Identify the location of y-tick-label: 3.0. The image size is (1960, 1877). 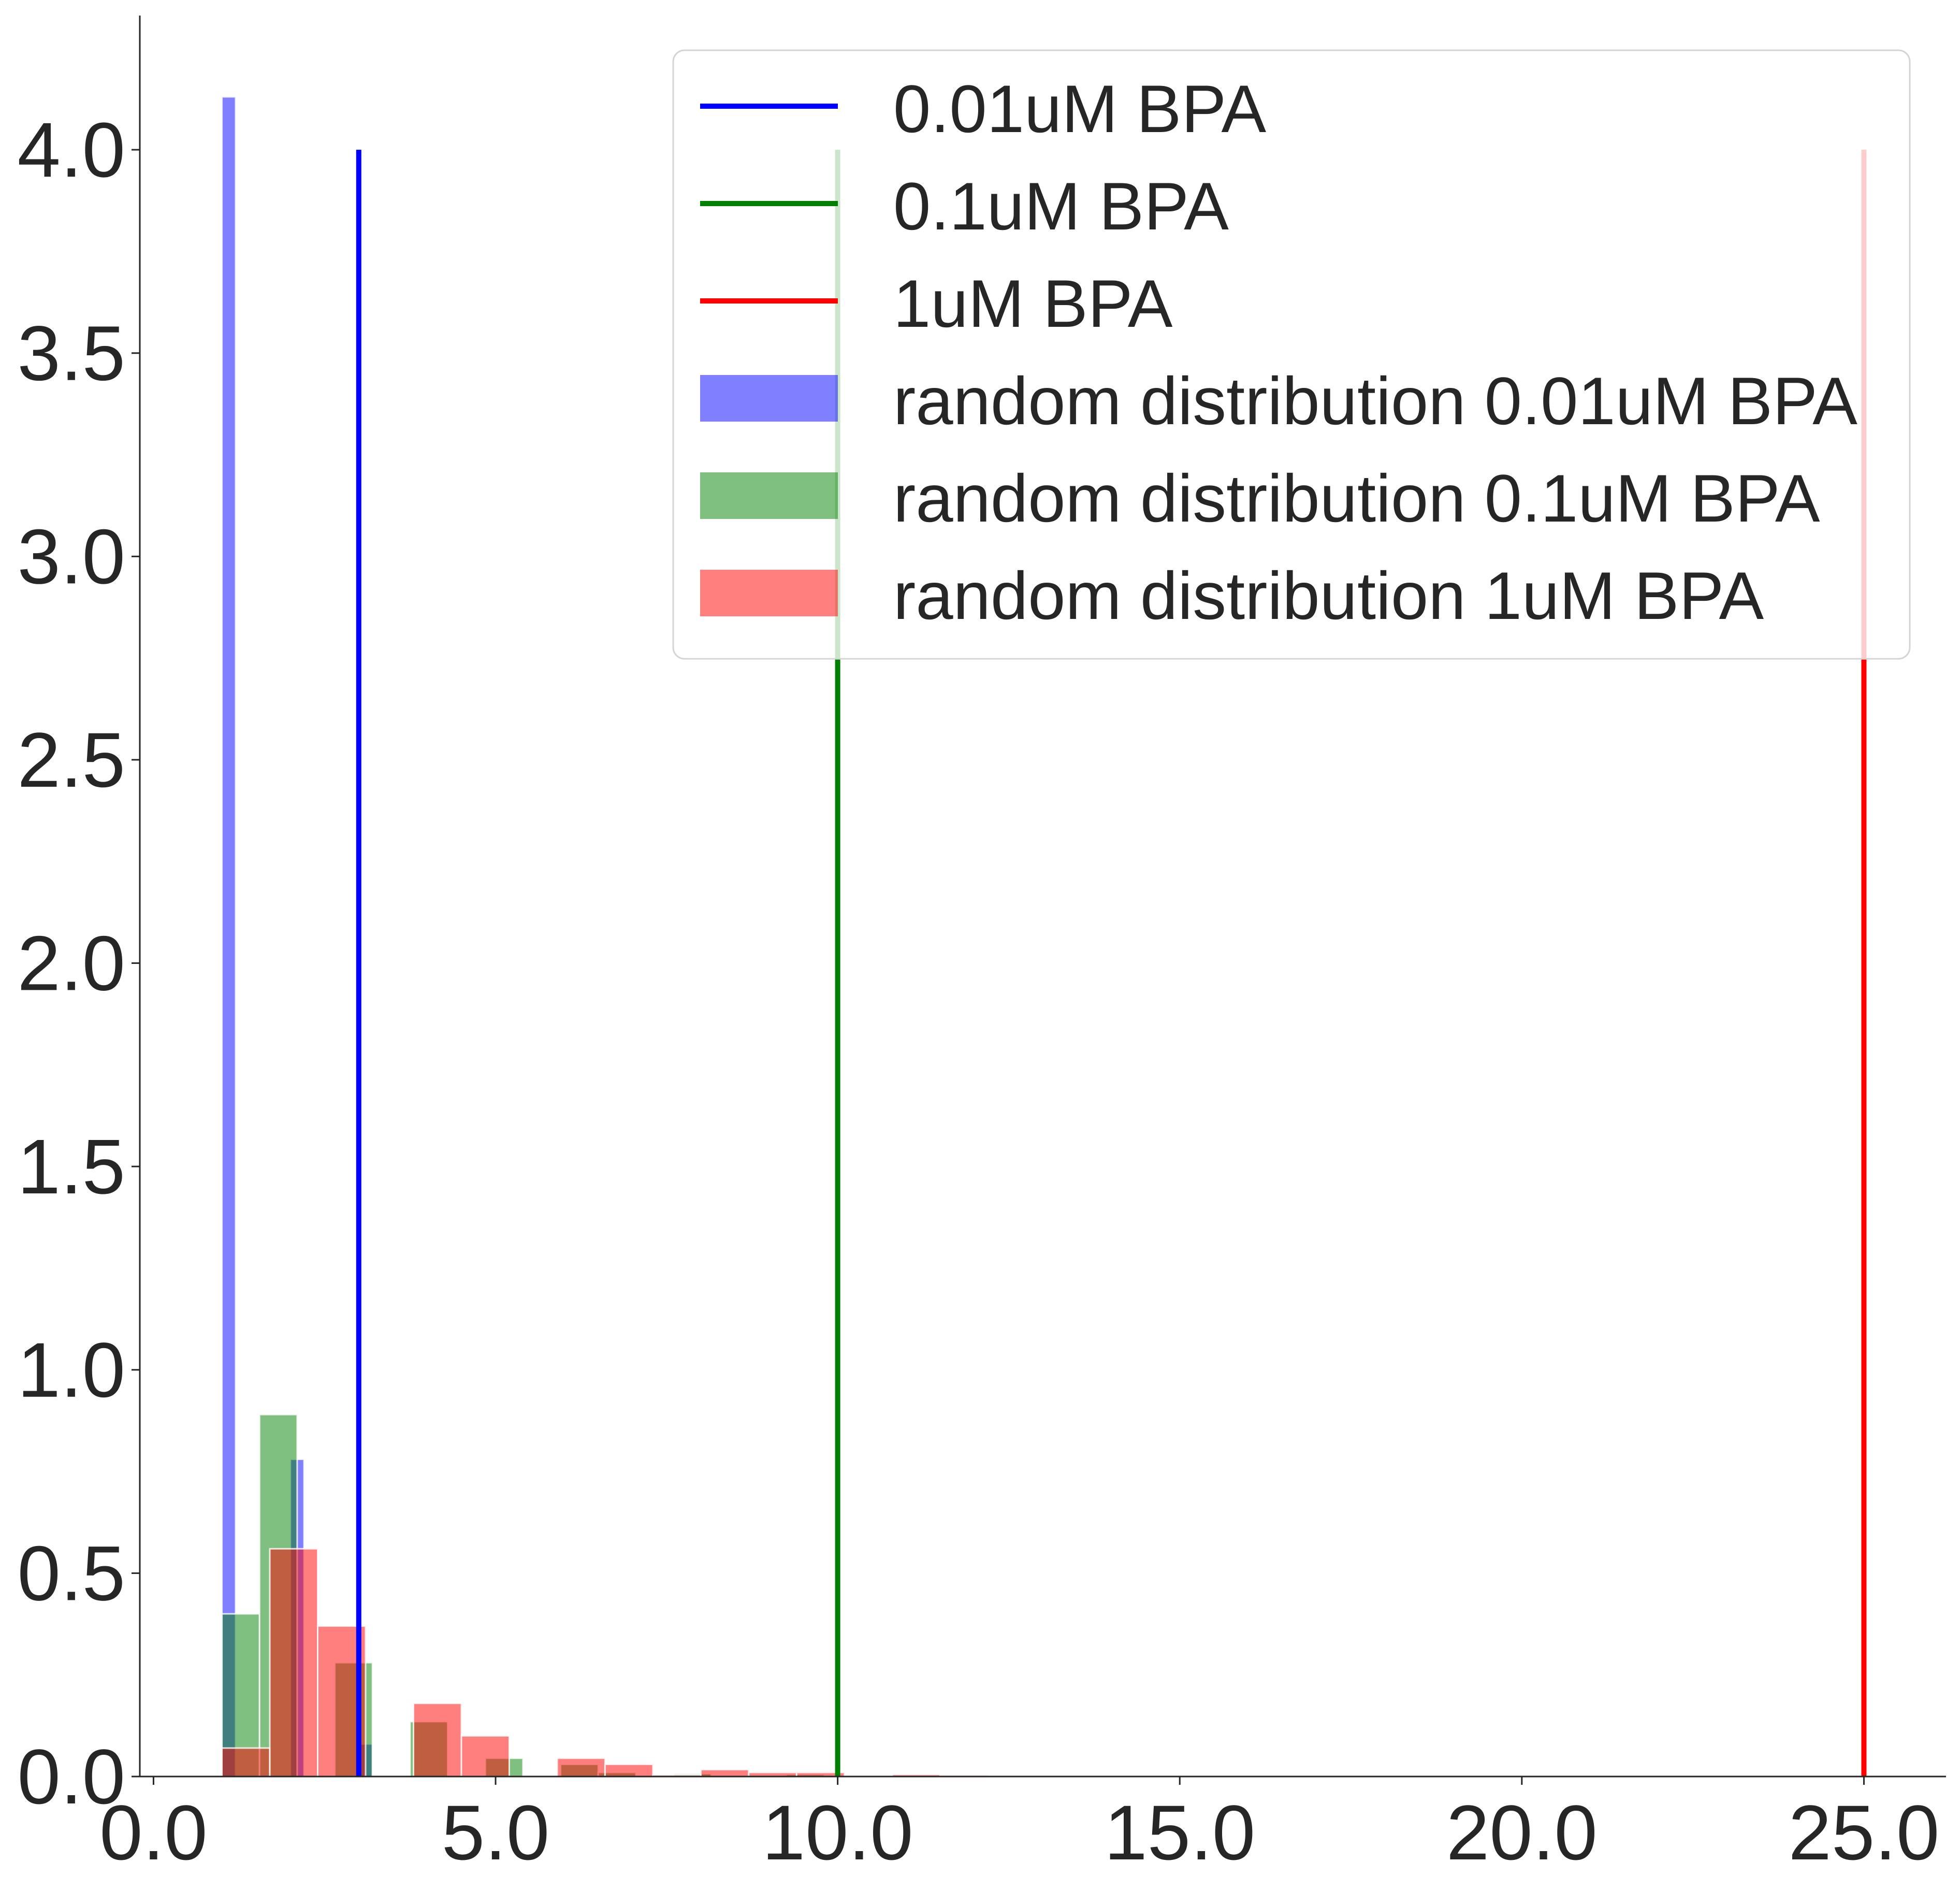
(71, 556).